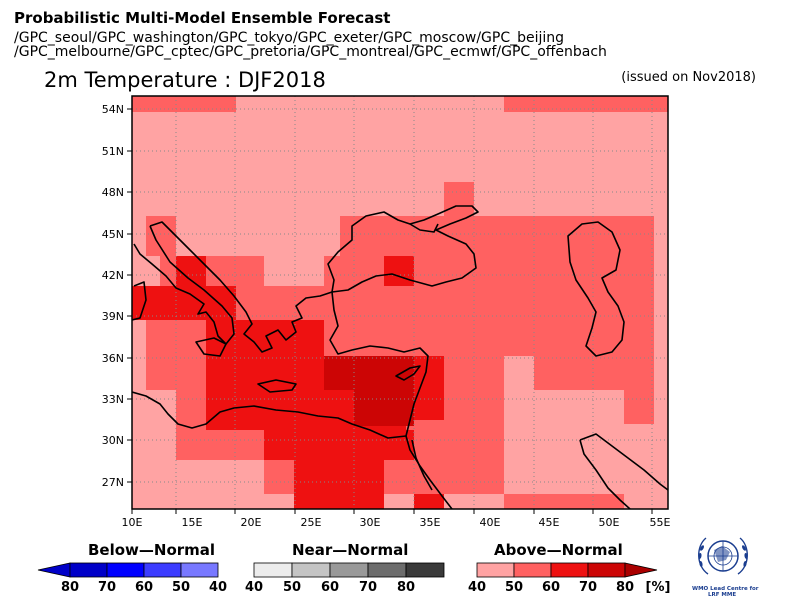 Image resolution: width=800 pixels, height=600 pixels. I want to click on lon-label: 55E, so click(660, 522).